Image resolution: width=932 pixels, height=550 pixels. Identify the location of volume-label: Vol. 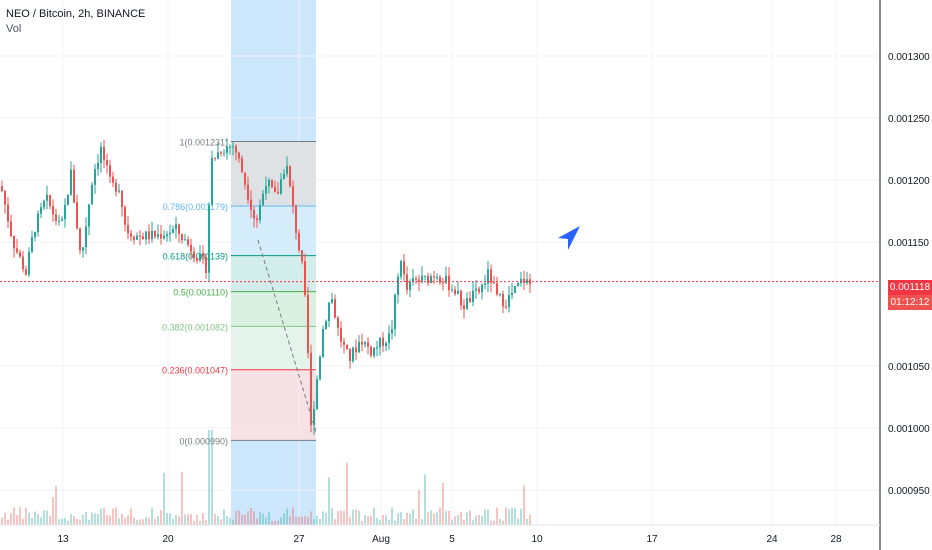
(14, 29).